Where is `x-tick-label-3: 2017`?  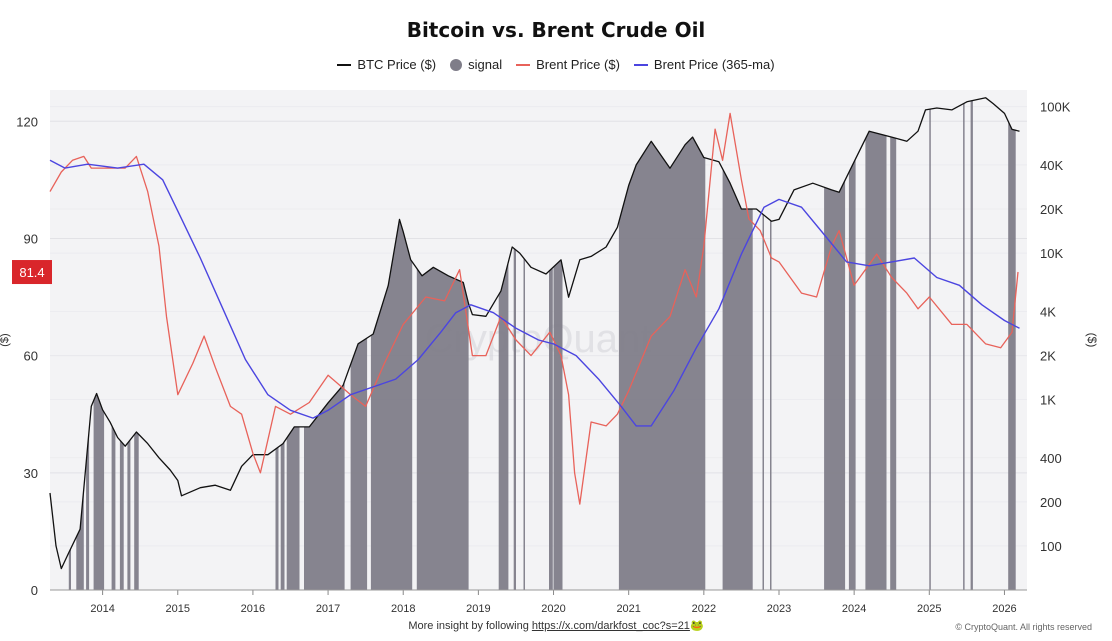 x-tick-label-3: 2017 is located at coordinates (328, 609).